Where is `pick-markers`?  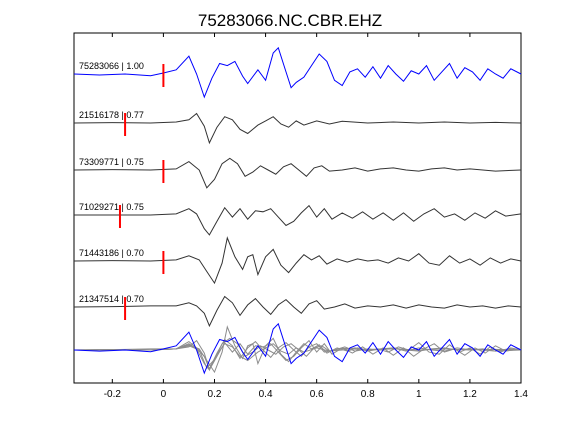 pick-markers is located at coordinates (141, 192).